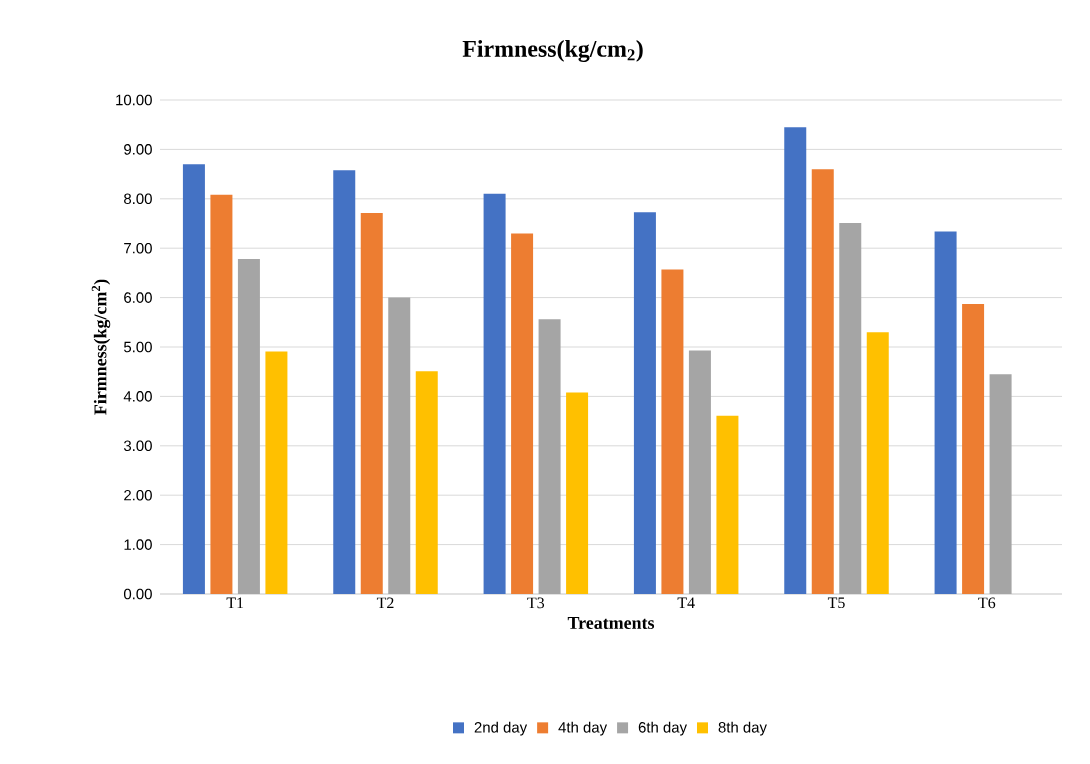 This screenshot has height=764, width=1090. Describe the element at coordinates (101, 347) in the screenshot. I see `y-axis-title: Firmness(kg/cm$^{2}$)` at that location.